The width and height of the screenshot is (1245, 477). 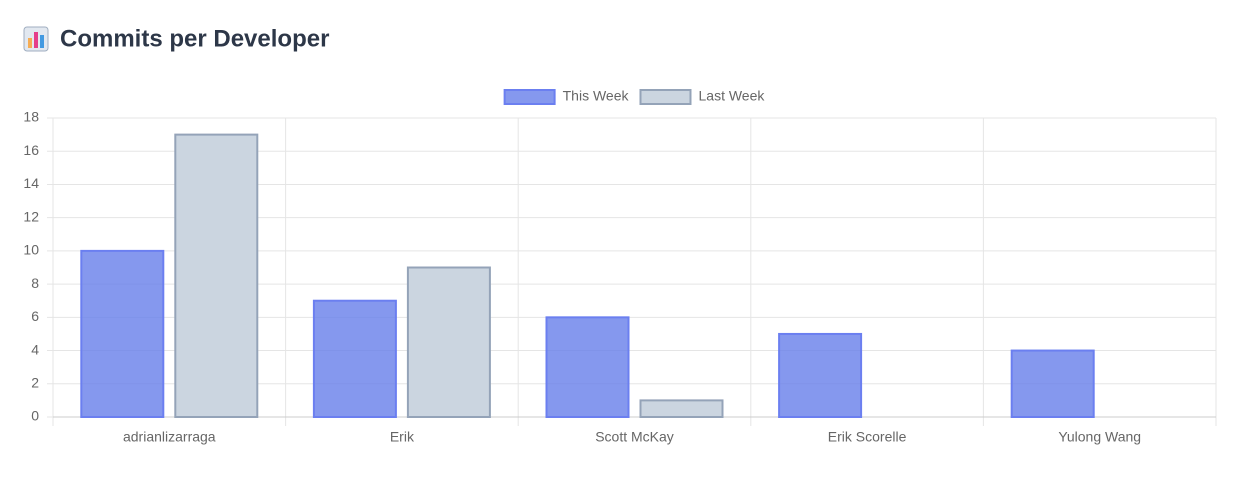 What do you see at coordinates (35, 382) in the screenshot?
I see `y-tick-label: 2` at bounding box center [35, 382].